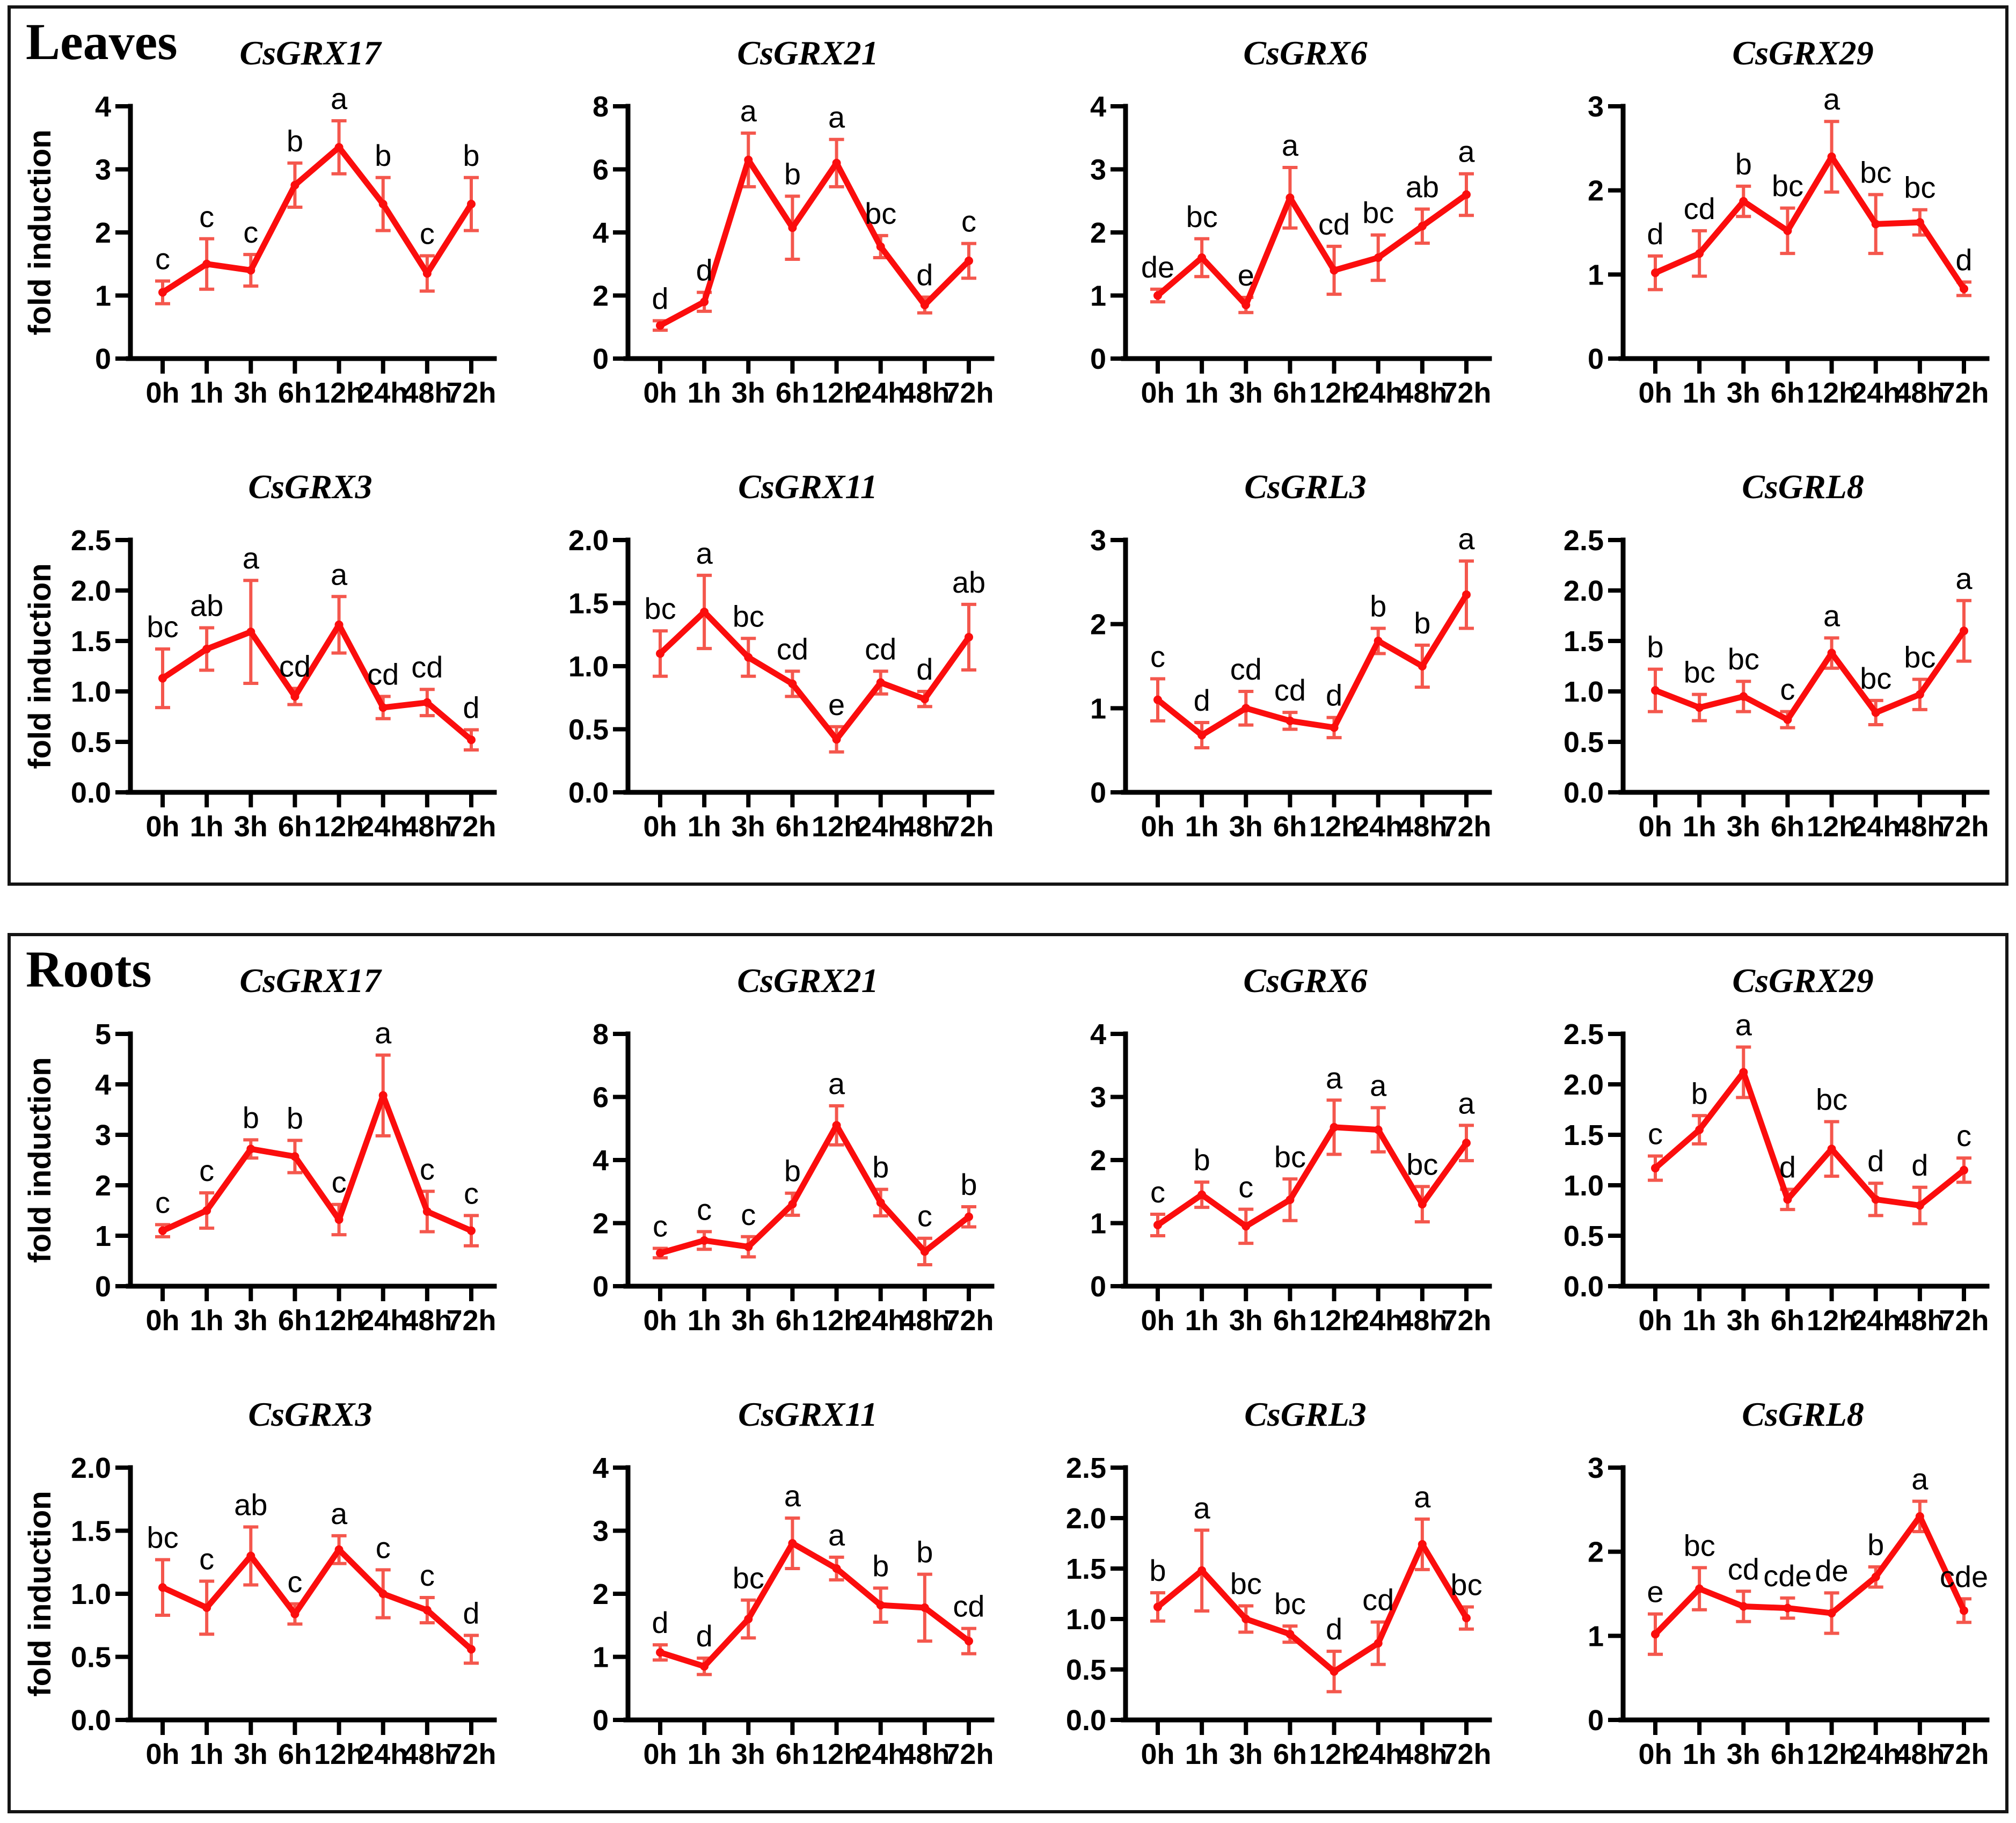 The width and height of the screenshot is (2016, 1823). Describe the element at coordinates (1098, 708) in the screenshot. I see `y-tick-label: 1` at that location.